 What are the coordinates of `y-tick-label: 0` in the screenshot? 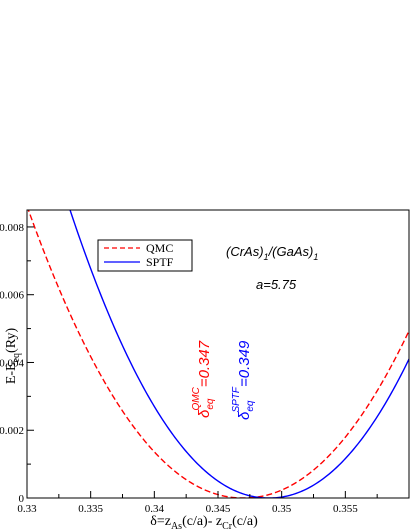 It's located at (22, 499).